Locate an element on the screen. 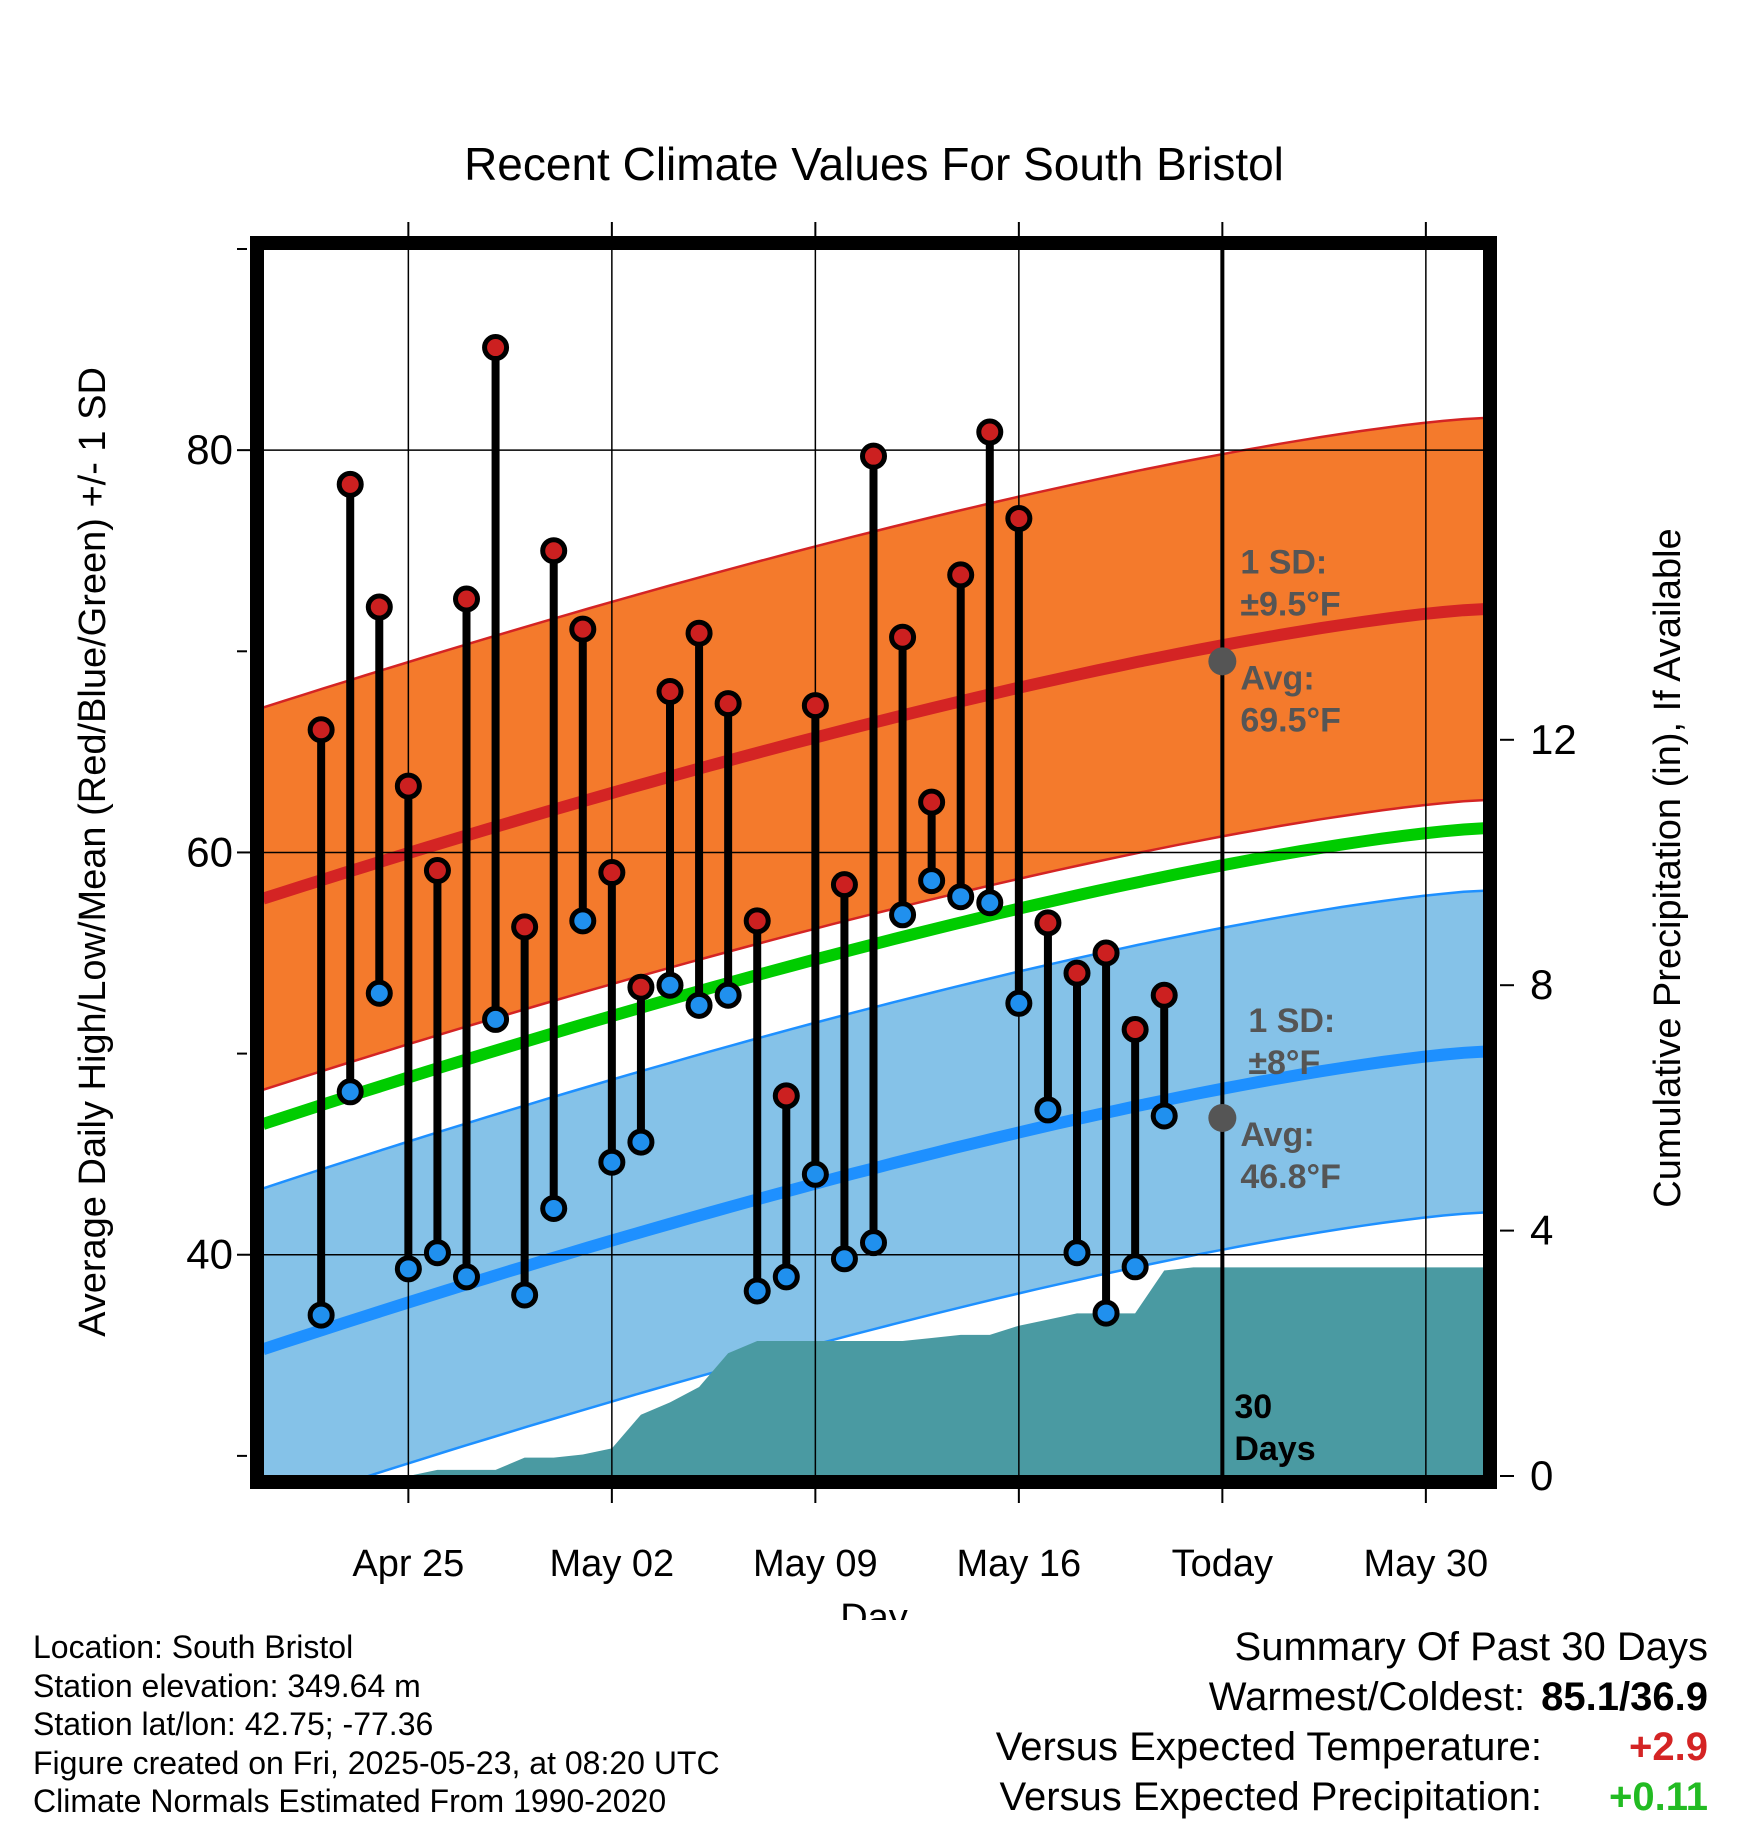 The height and width of the screenshot is (1828, 1748). low-avg-value: 46.8°F is located at coordinates (1290, 1177).